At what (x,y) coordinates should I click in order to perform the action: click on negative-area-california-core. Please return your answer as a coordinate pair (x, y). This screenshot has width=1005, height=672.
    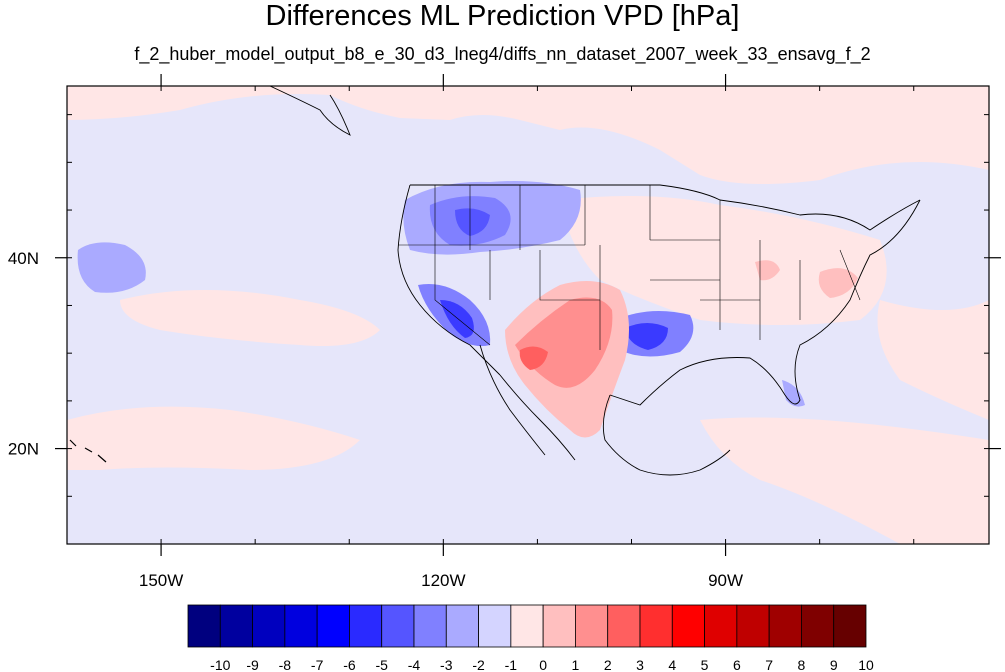
    Looking at the image, I should click on (457, 319).